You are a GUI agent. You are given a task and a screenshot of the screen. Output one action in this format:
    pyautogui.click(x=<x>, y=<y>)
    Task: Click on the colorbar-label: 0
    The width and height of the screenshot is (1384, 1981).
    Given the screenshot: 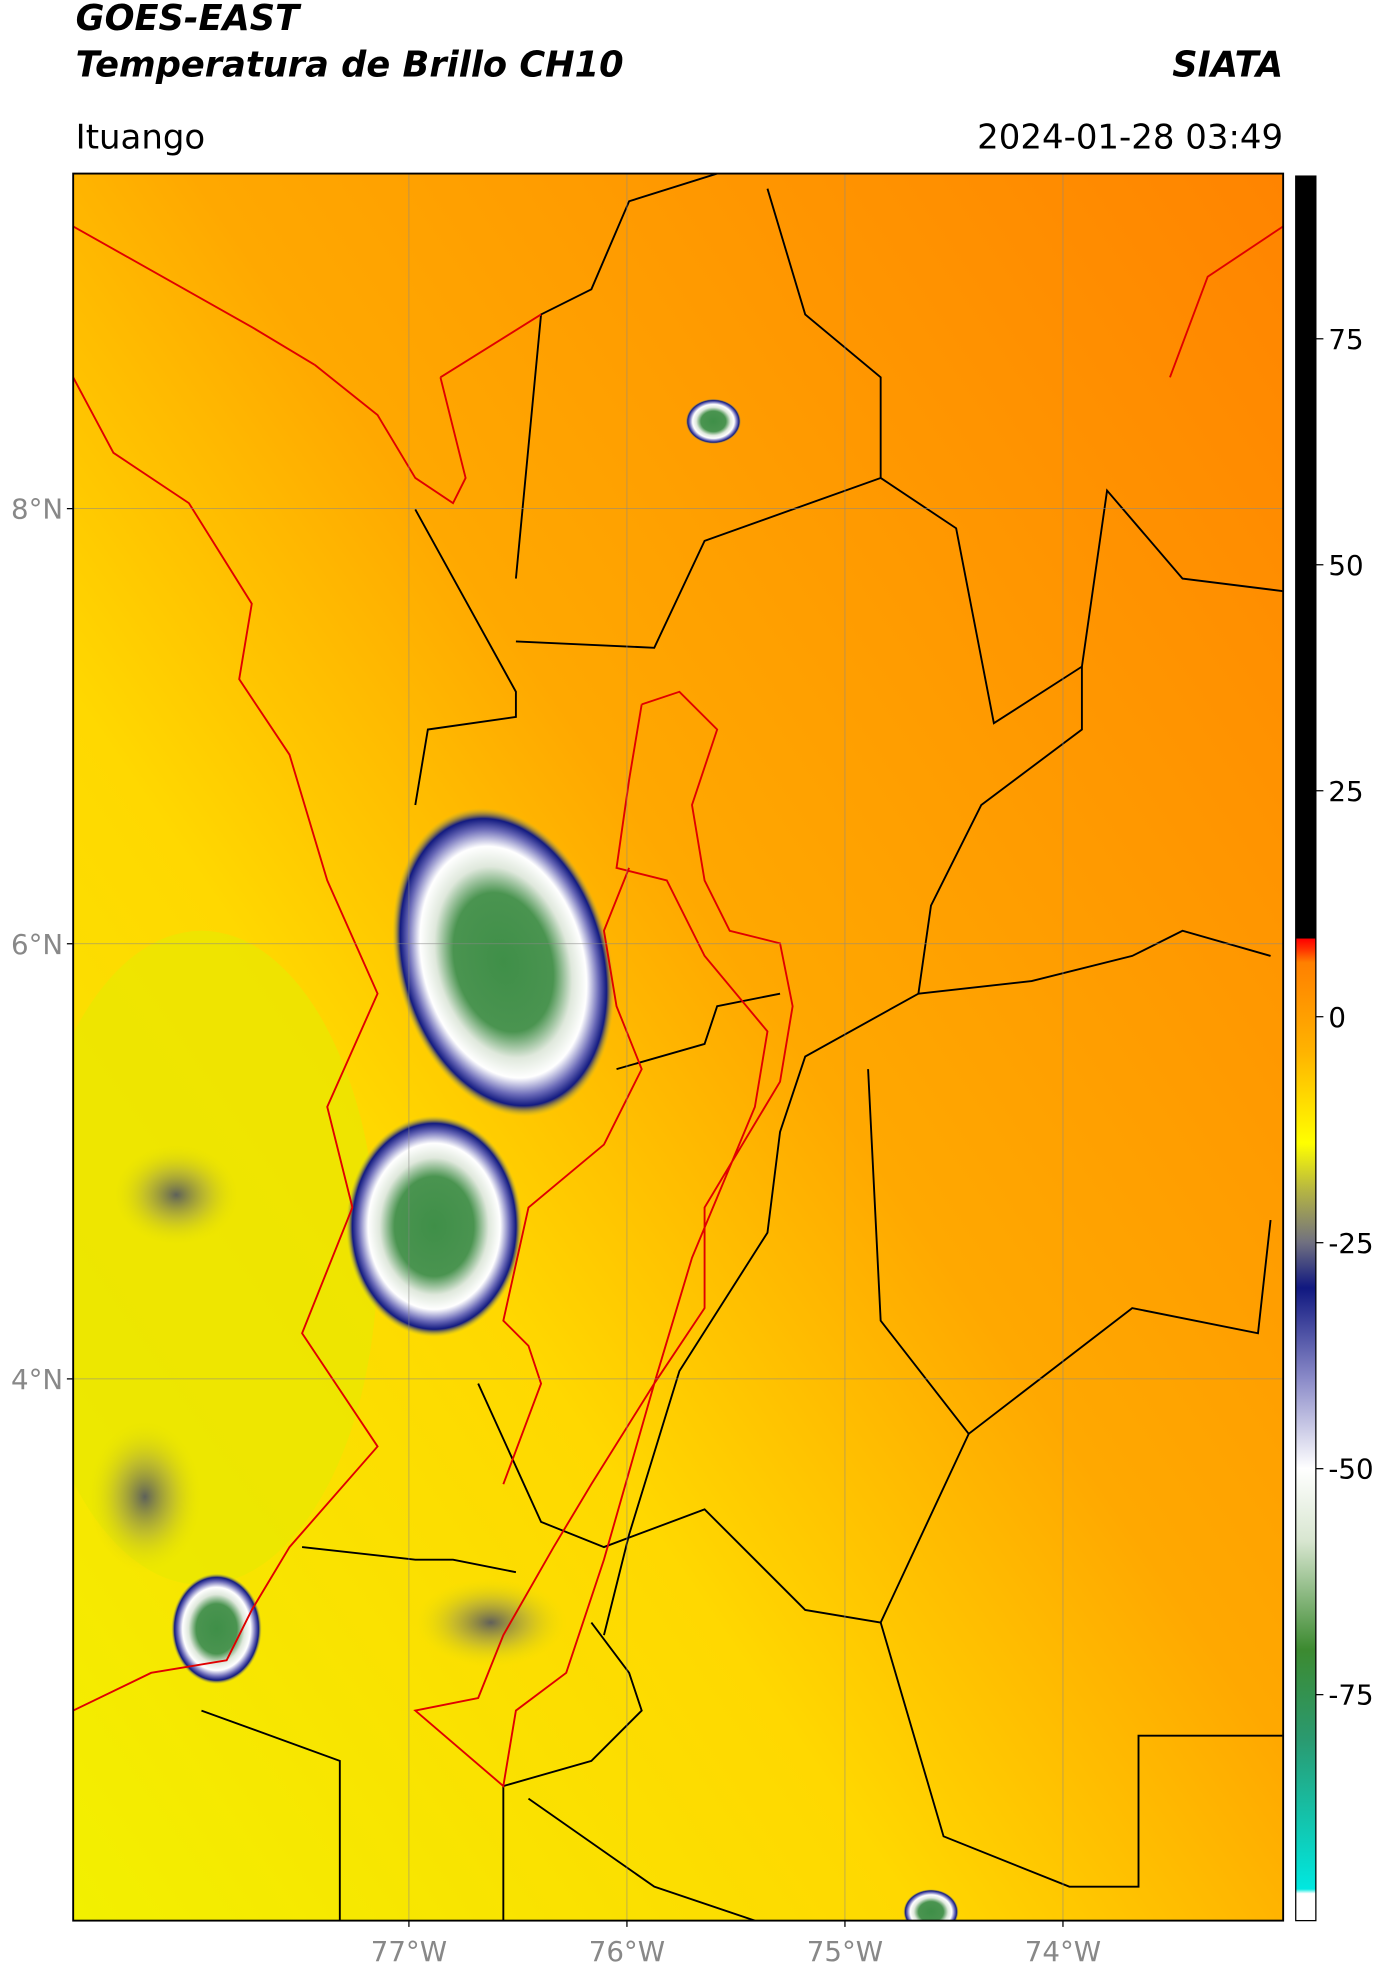 What is the action you would take?
    pyautogui.click(x=1337, y=1017)
    